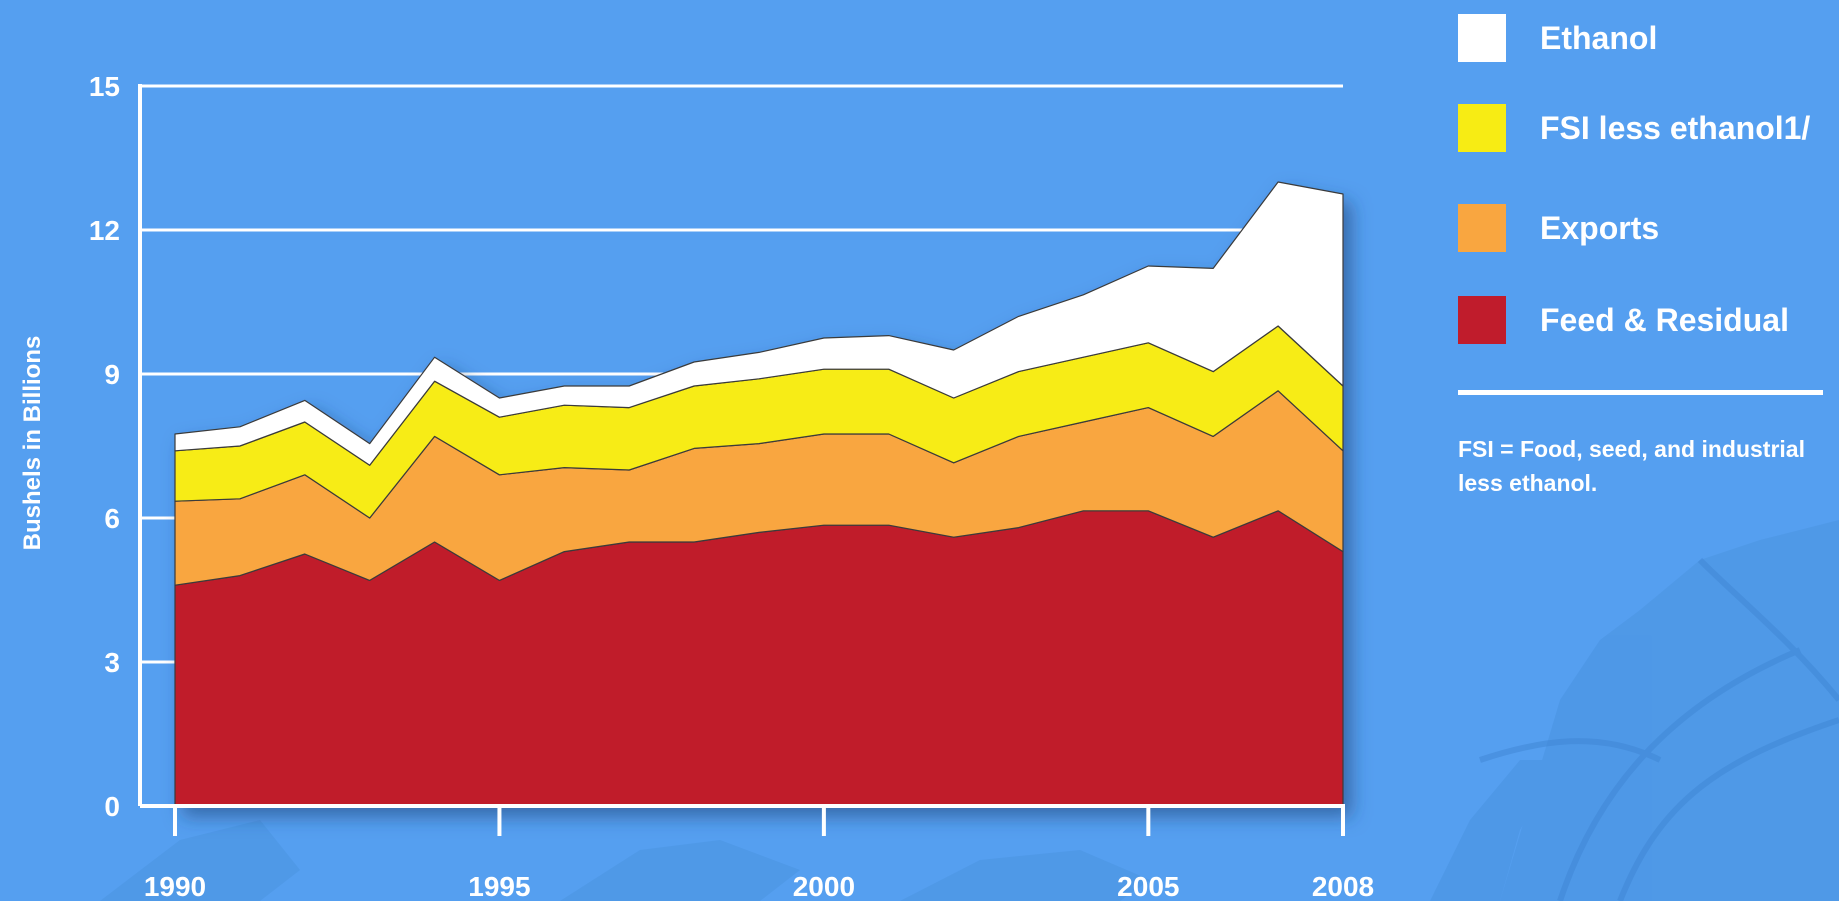 This screenshot has height=901, width=1839. I want to click on legend-item-feed-residual: Feed & Residual, so click(1623, 320).